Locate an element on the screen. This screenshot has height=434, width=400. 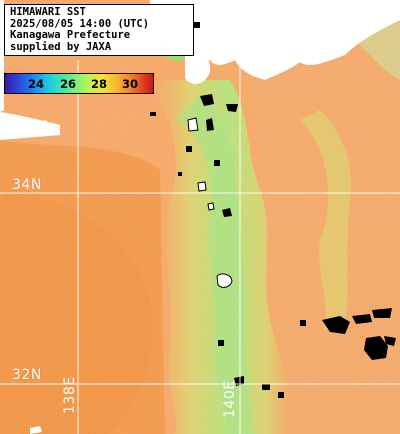
land-honshu is located at coordinates (275, 40).